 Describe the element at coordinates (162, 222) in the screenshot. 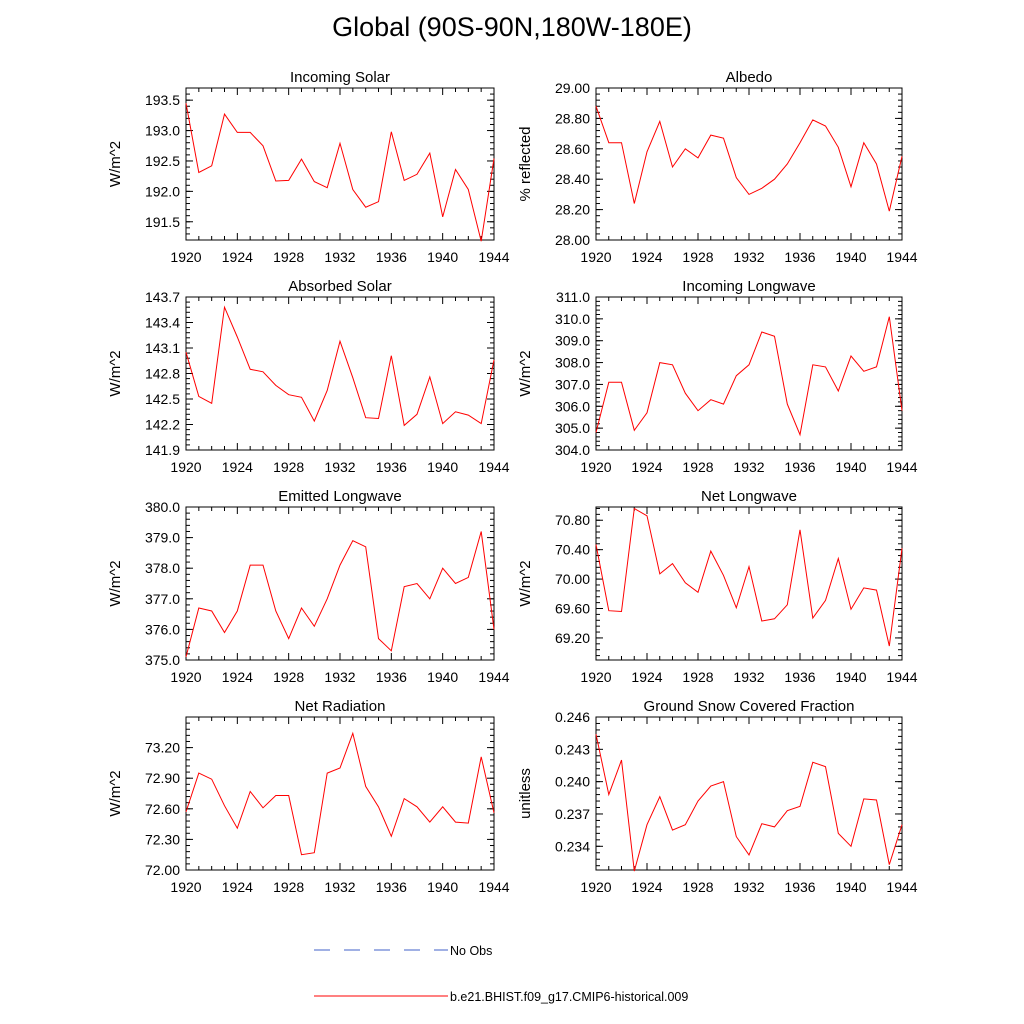

I see `panel-1-ytick-label: 191.5` at that location.